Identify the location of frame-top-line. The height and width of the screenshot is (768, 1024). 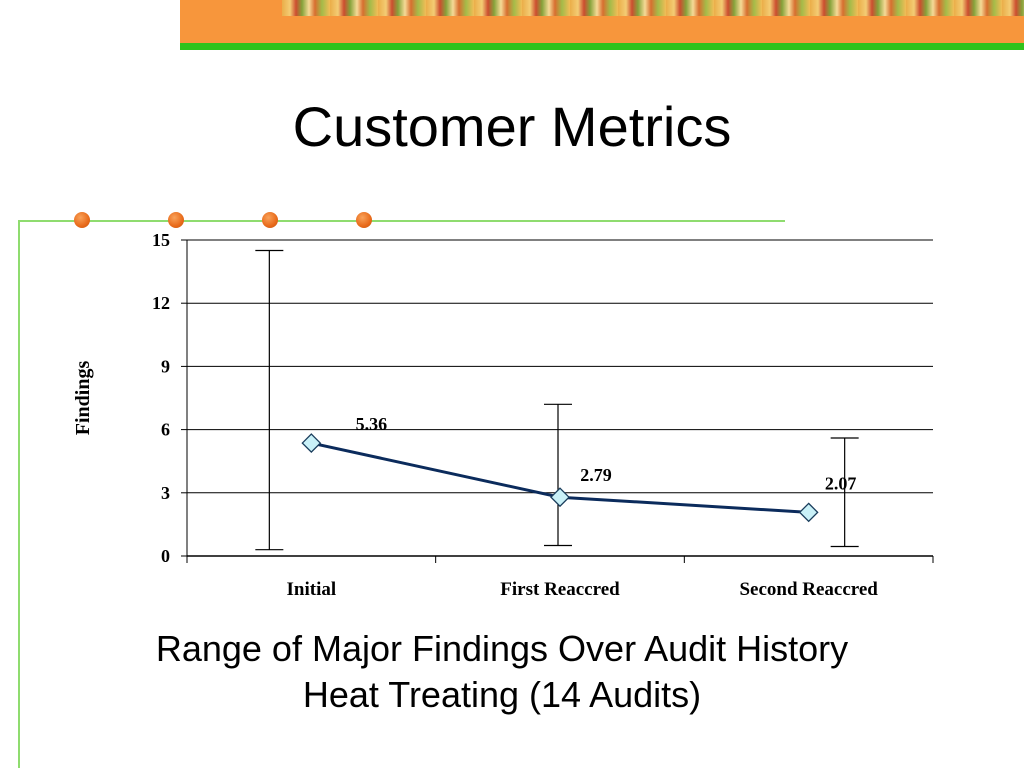
(401, 221).